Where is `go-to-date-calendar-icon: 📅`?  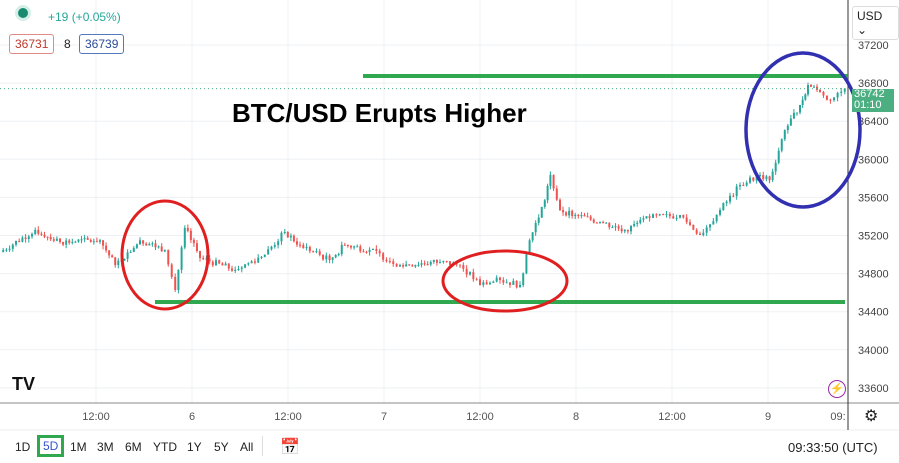
go-to-date-calendar-icon: 📅 is located at coordinates (290, 447).